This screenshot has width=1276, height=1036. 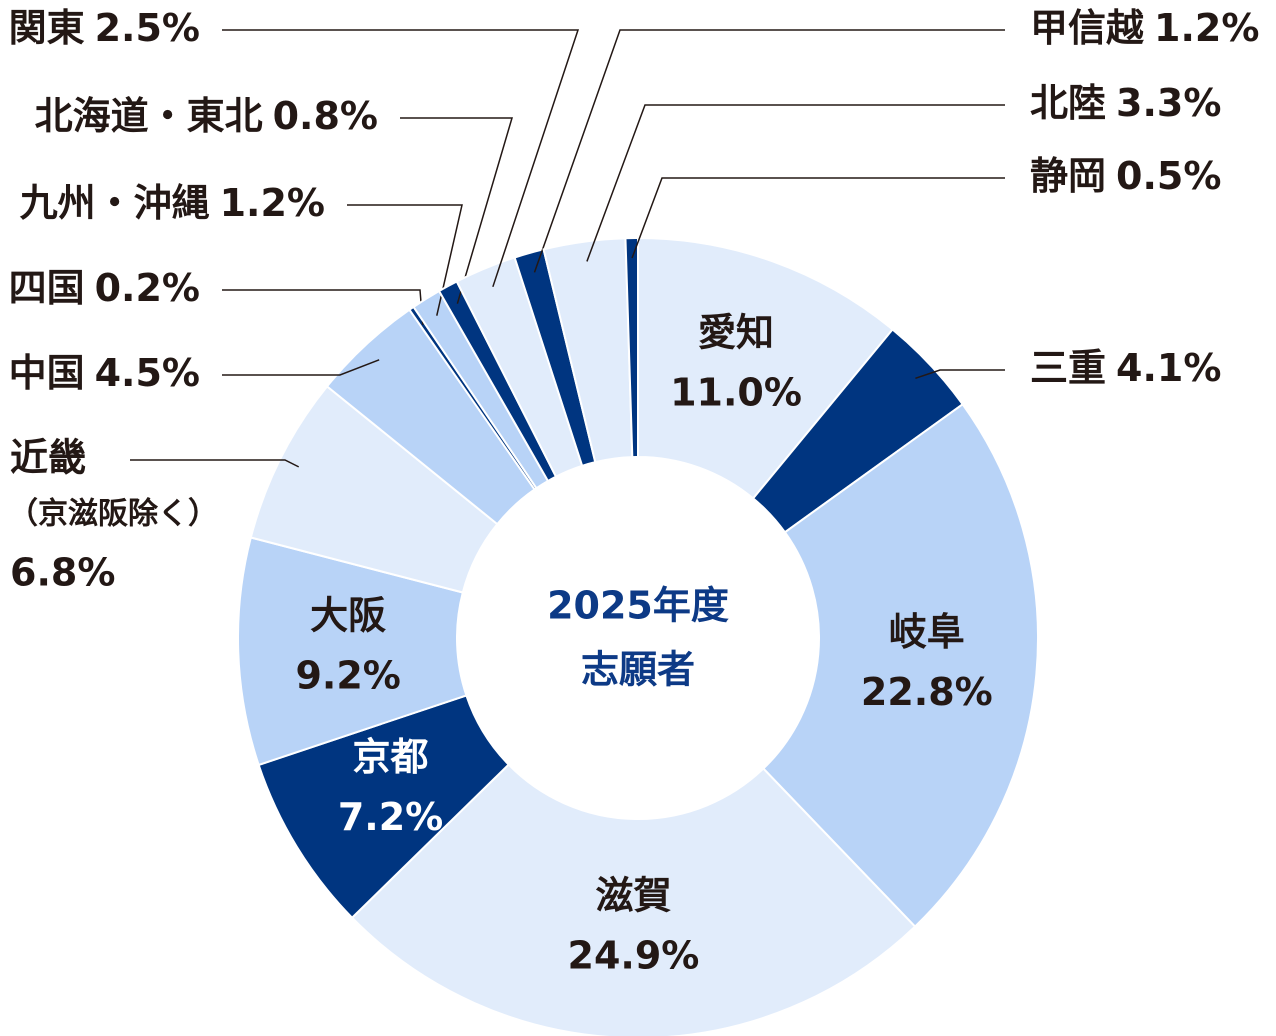 What do you see at coordinates (633, 895) in the screenshot?
I see `segment-name: 滋賀` at bounding box center [633, 895].